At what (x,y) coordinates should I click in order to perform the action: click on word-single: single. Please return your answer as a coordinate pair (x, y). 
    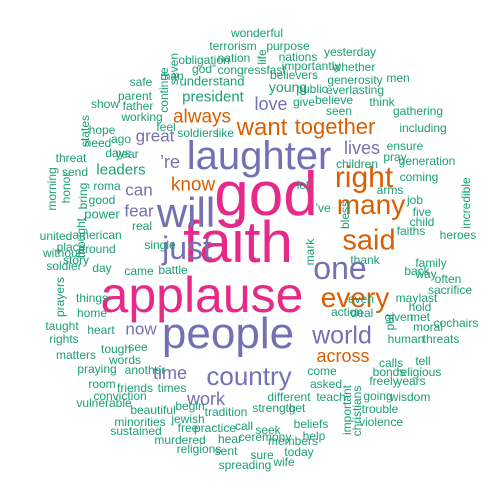
    Looking at the image, I should click on (160, 245).